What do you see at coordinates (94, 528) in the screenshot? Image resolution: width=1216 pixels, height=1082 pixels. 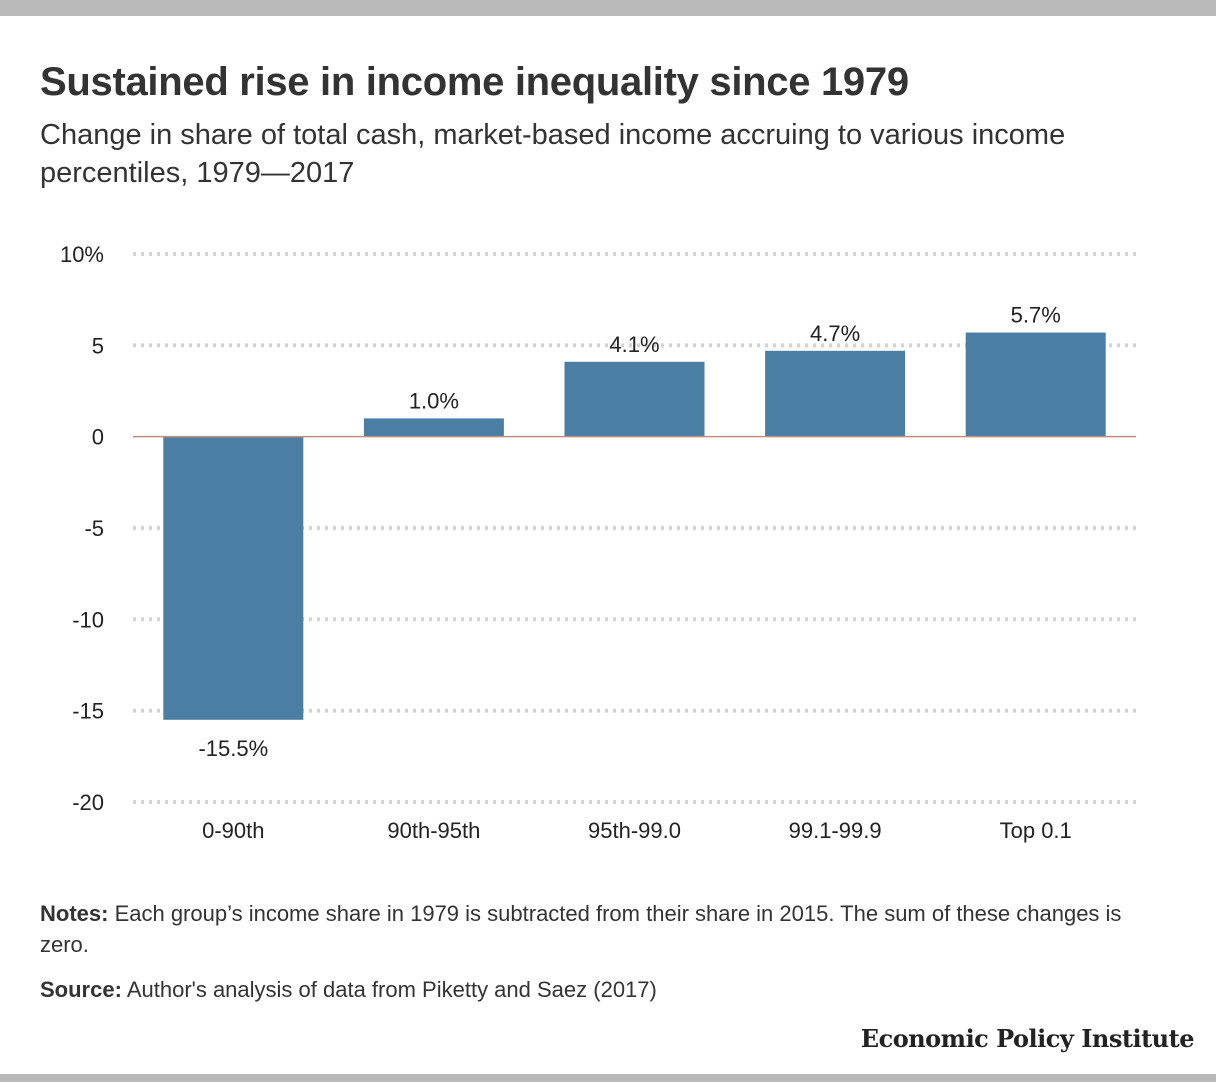 I see `y-tick-label: -5` at bounding box center [94, 528].